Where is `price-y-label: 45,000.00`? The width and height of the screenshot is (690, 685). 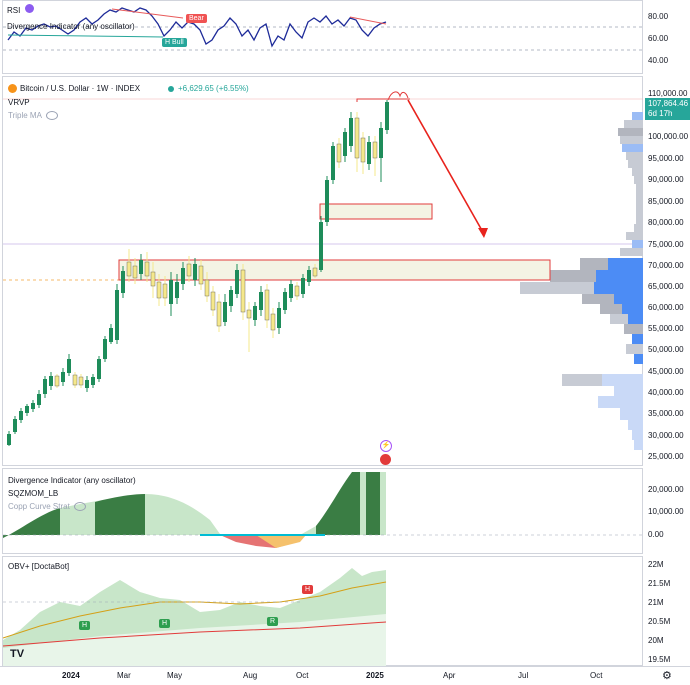 price-y-label: 45,000.00 is located at coordinates (666, 371).